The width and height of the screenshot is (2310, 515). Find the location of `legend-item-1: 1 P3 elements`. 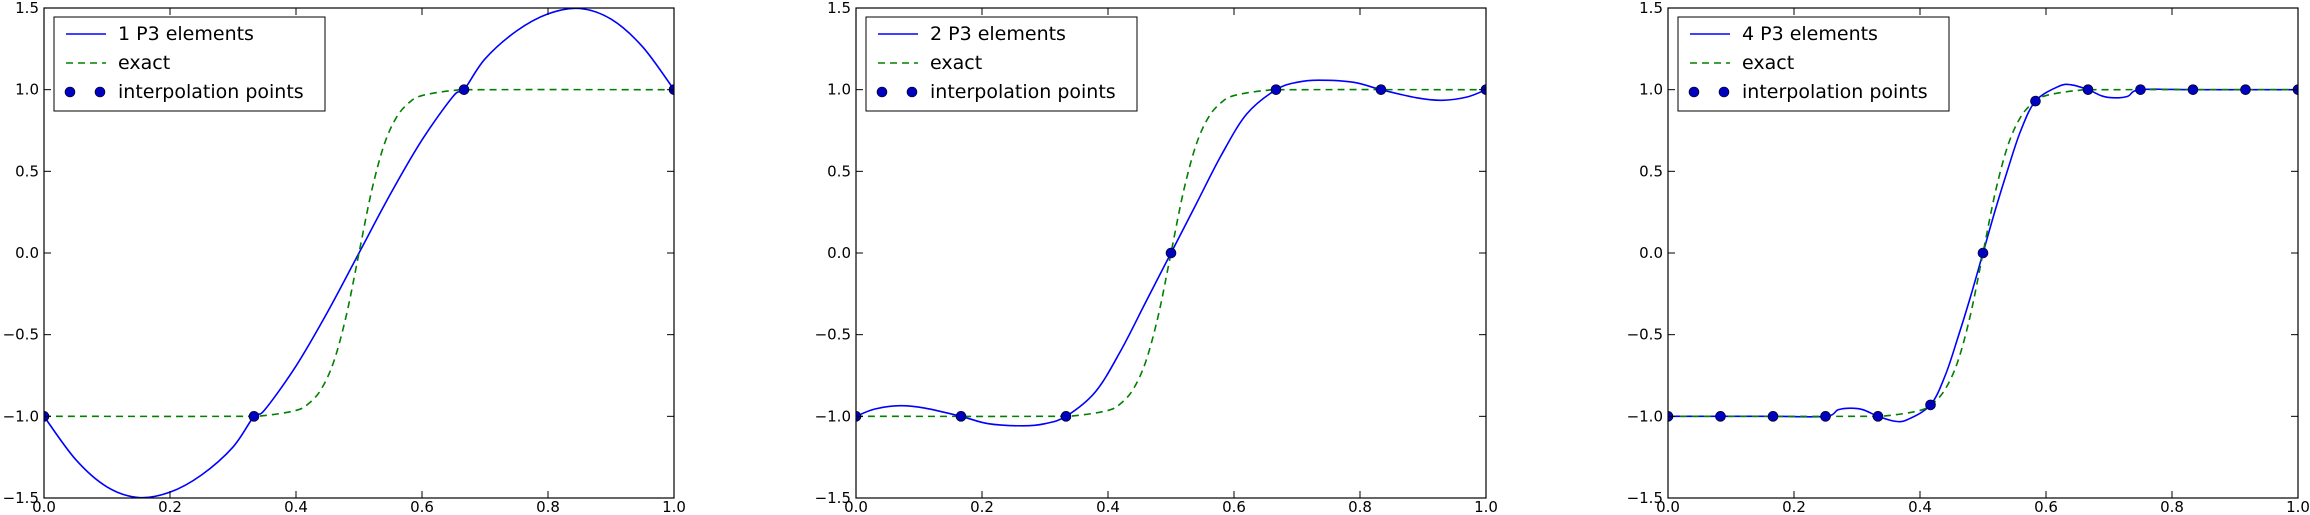

legend-item-1: 1 P3 elements is located at coordinates (160, 34).